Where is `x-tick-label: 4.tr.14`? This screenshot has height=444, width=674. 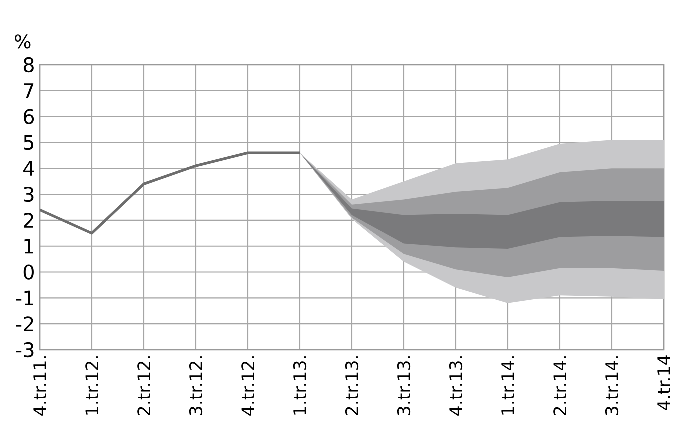 x-tick-label: 4.tr.14 is located at coordinates (664, 383).